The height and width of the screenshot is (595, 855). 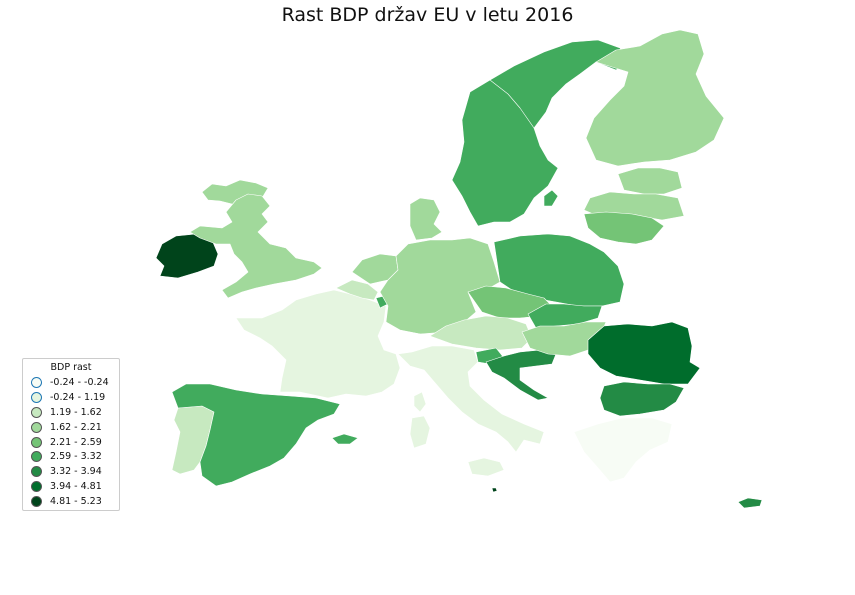 What do you see at coordinates (650, 181) in the screenshot?
I see `region-estonia` at bounding box center [650, 181].